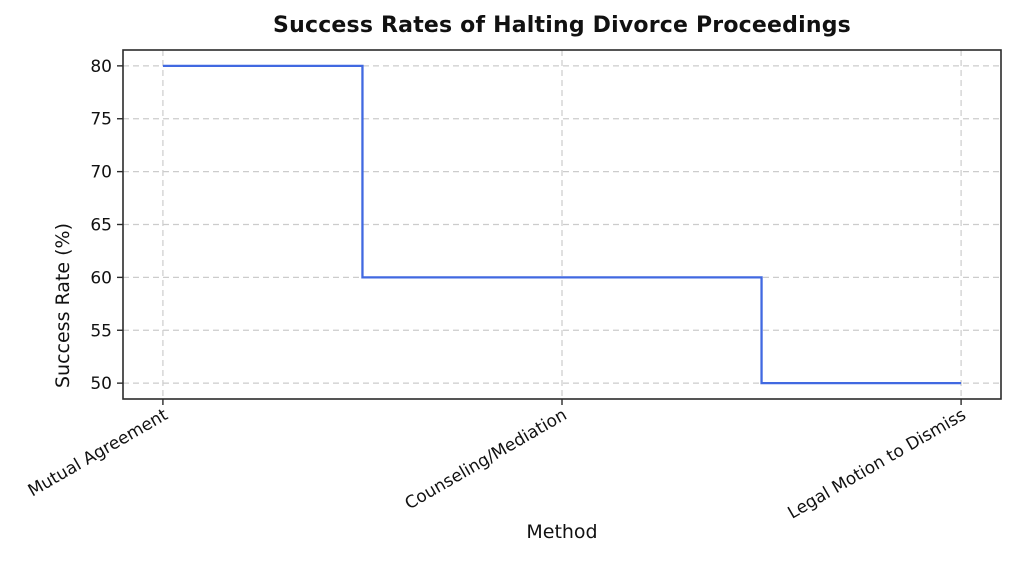 The height and width of the screenshot is (569, 1024). I want to click on y-tick-label: 80, so click(101, 67).